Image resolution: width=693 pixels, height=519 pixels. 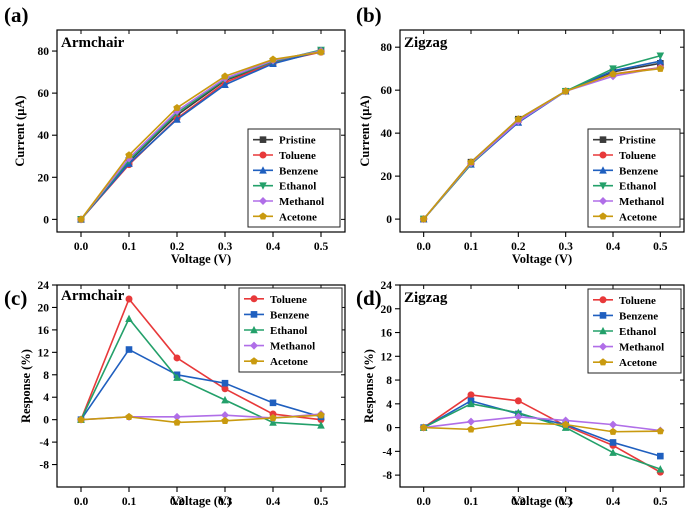 I want to click on y-tick-label: 12, so click(x=44, y=353).